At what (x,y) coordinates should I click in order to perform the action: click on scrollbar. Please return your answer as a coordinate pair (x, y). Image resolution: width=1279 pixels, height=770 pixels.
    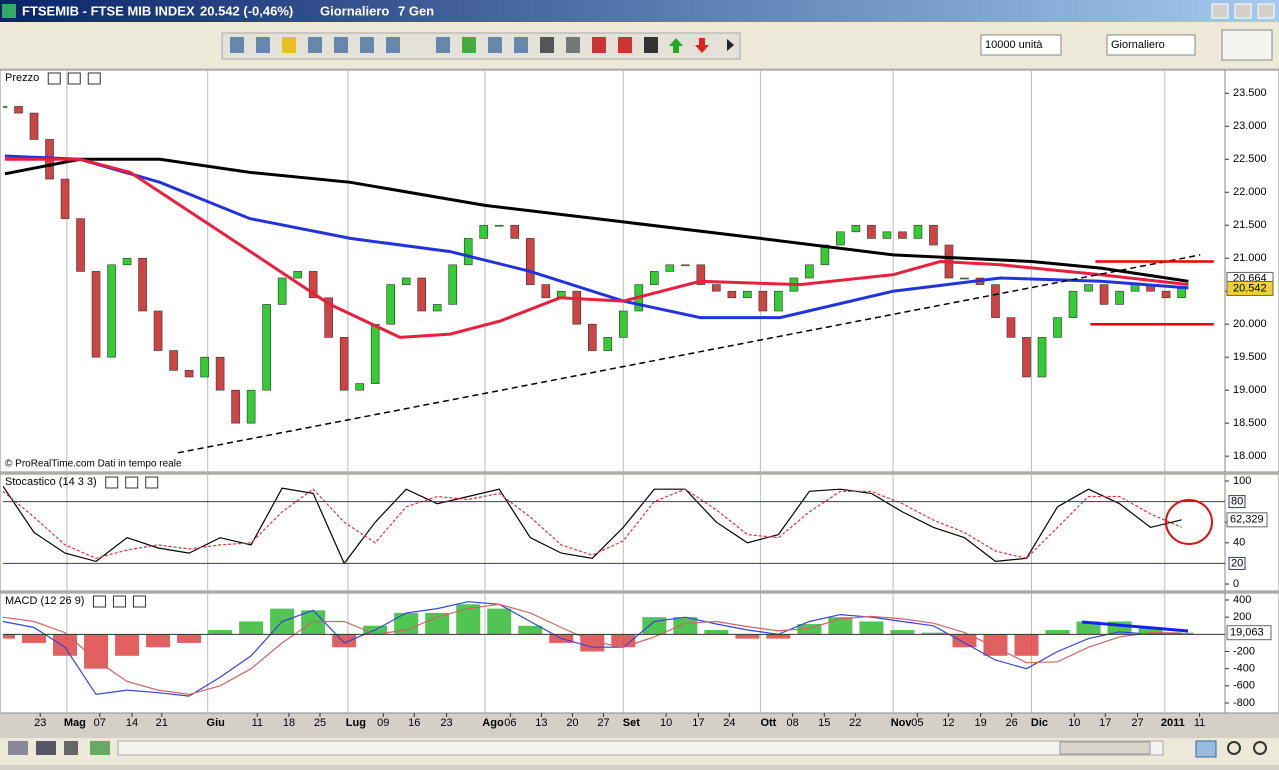
    Looking at the image, I should click on (640, 748).